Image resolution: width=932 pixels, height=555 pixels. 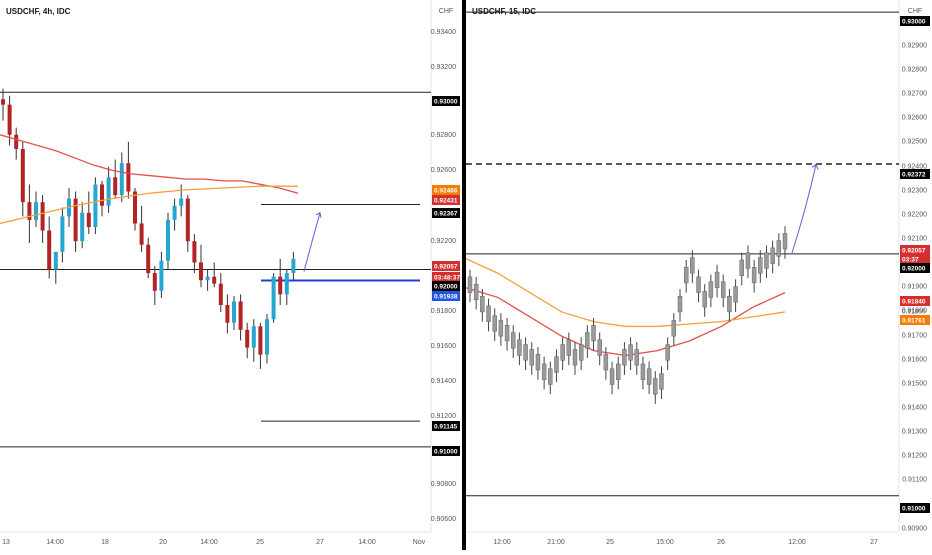 What do you see at coordinates (443, 32) in the screenshot?
I see `price-tick-label: 0.93400` at bounding box center [443, 32].